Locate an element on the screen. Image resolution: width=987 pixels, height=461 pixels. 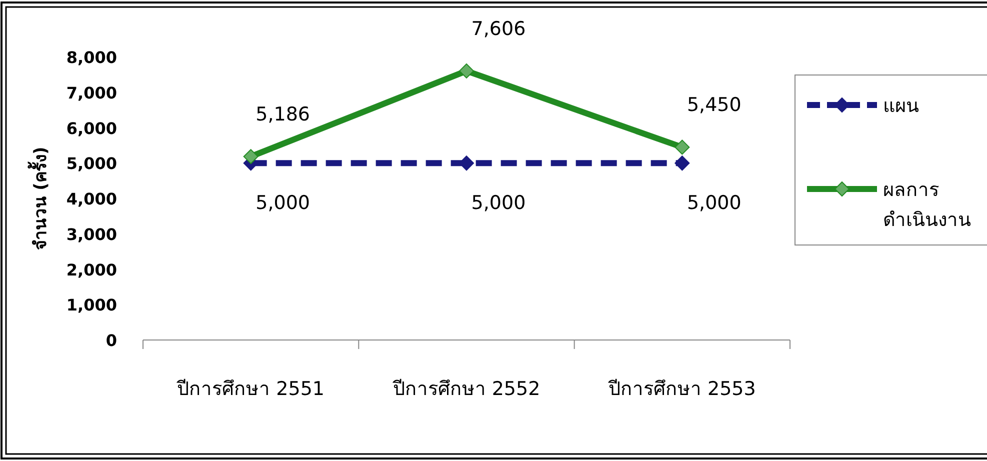
y-tick-label: 6,000 is located at coordinates (91, 128).